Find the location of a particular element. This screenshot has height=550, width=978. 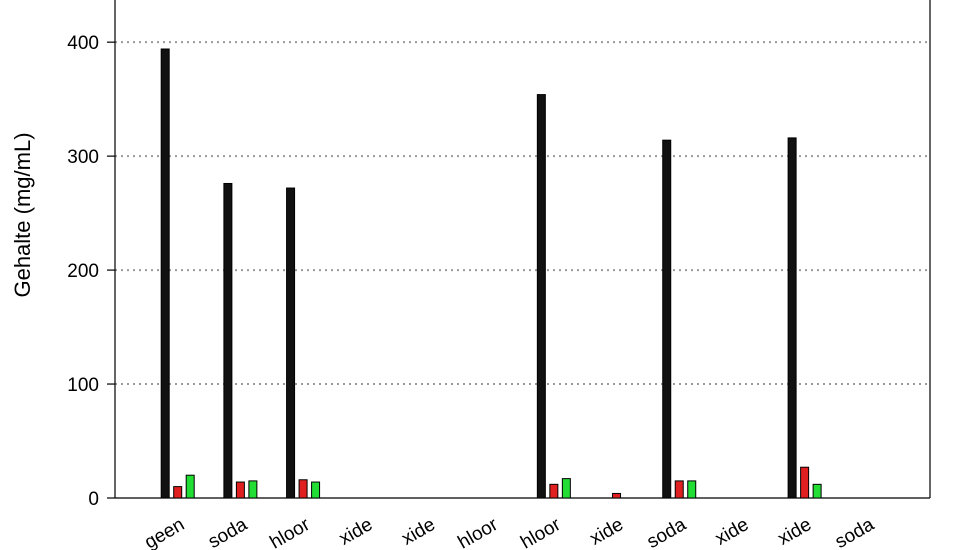

y-tick-label: 200 is located at coordinates (83, 271).